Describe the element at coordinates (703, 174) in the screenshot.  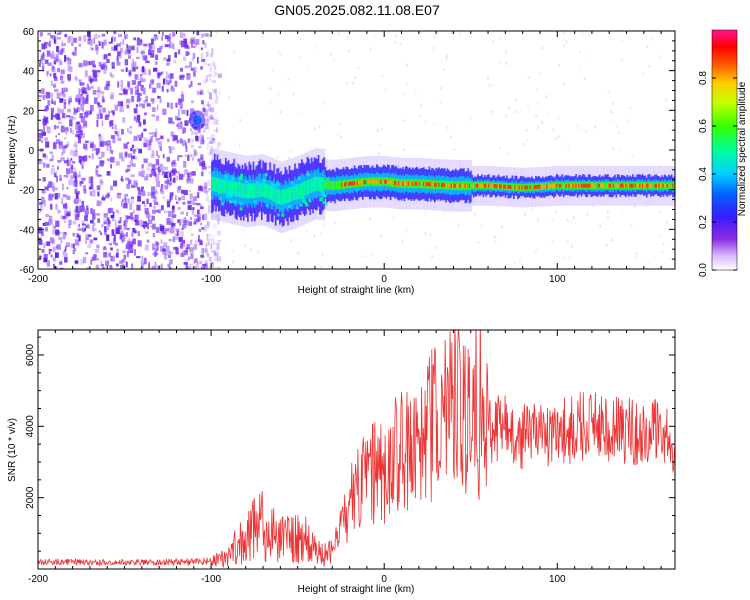
I see `colorbar-tick-label: 0.4` at that location.